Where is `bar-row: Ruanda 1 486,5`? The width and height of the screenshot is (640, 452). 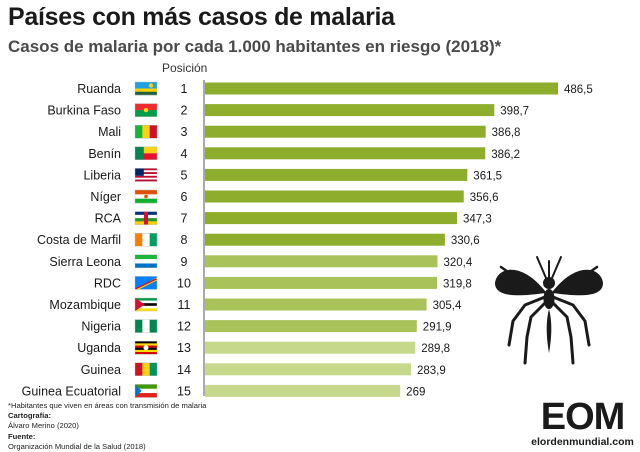 bar-row: Ruanda 1 486,5 is located at coordinates (335, 88).